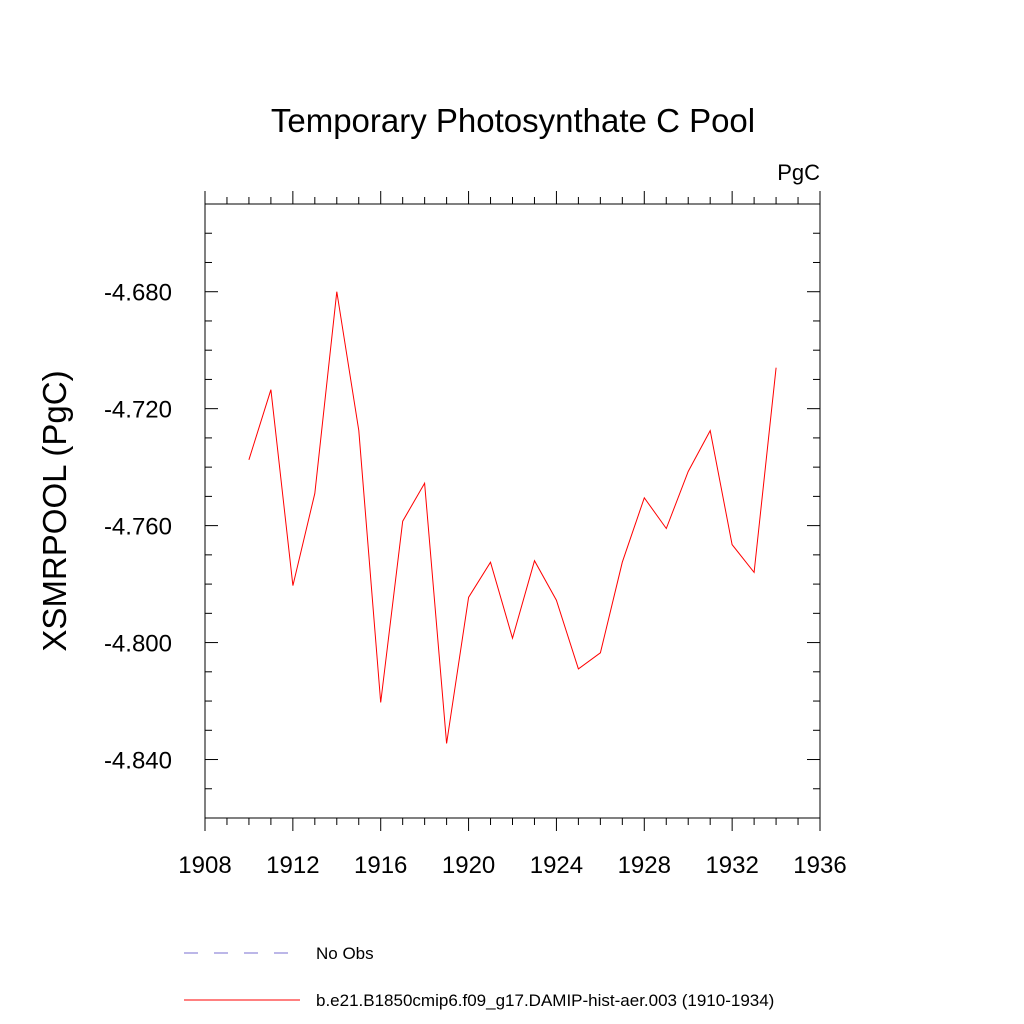  Describe the element at coordinates (731, 865) in the screenshot. I see `x-tick-label: 1932` at that location.